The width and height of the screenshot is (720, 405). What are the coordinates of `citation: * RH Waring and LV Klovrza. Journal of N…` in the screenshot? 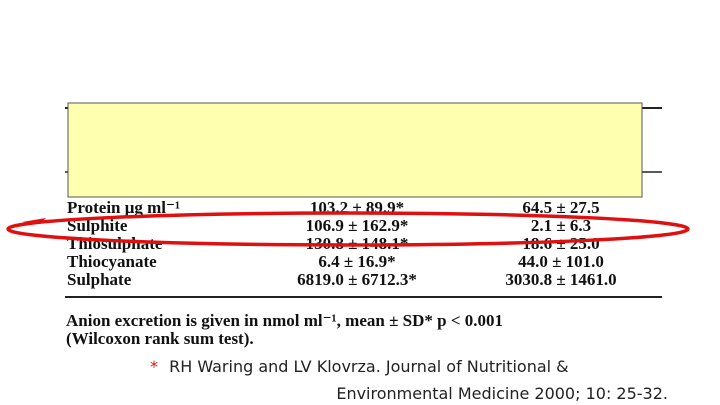 It's located at (359, 366).